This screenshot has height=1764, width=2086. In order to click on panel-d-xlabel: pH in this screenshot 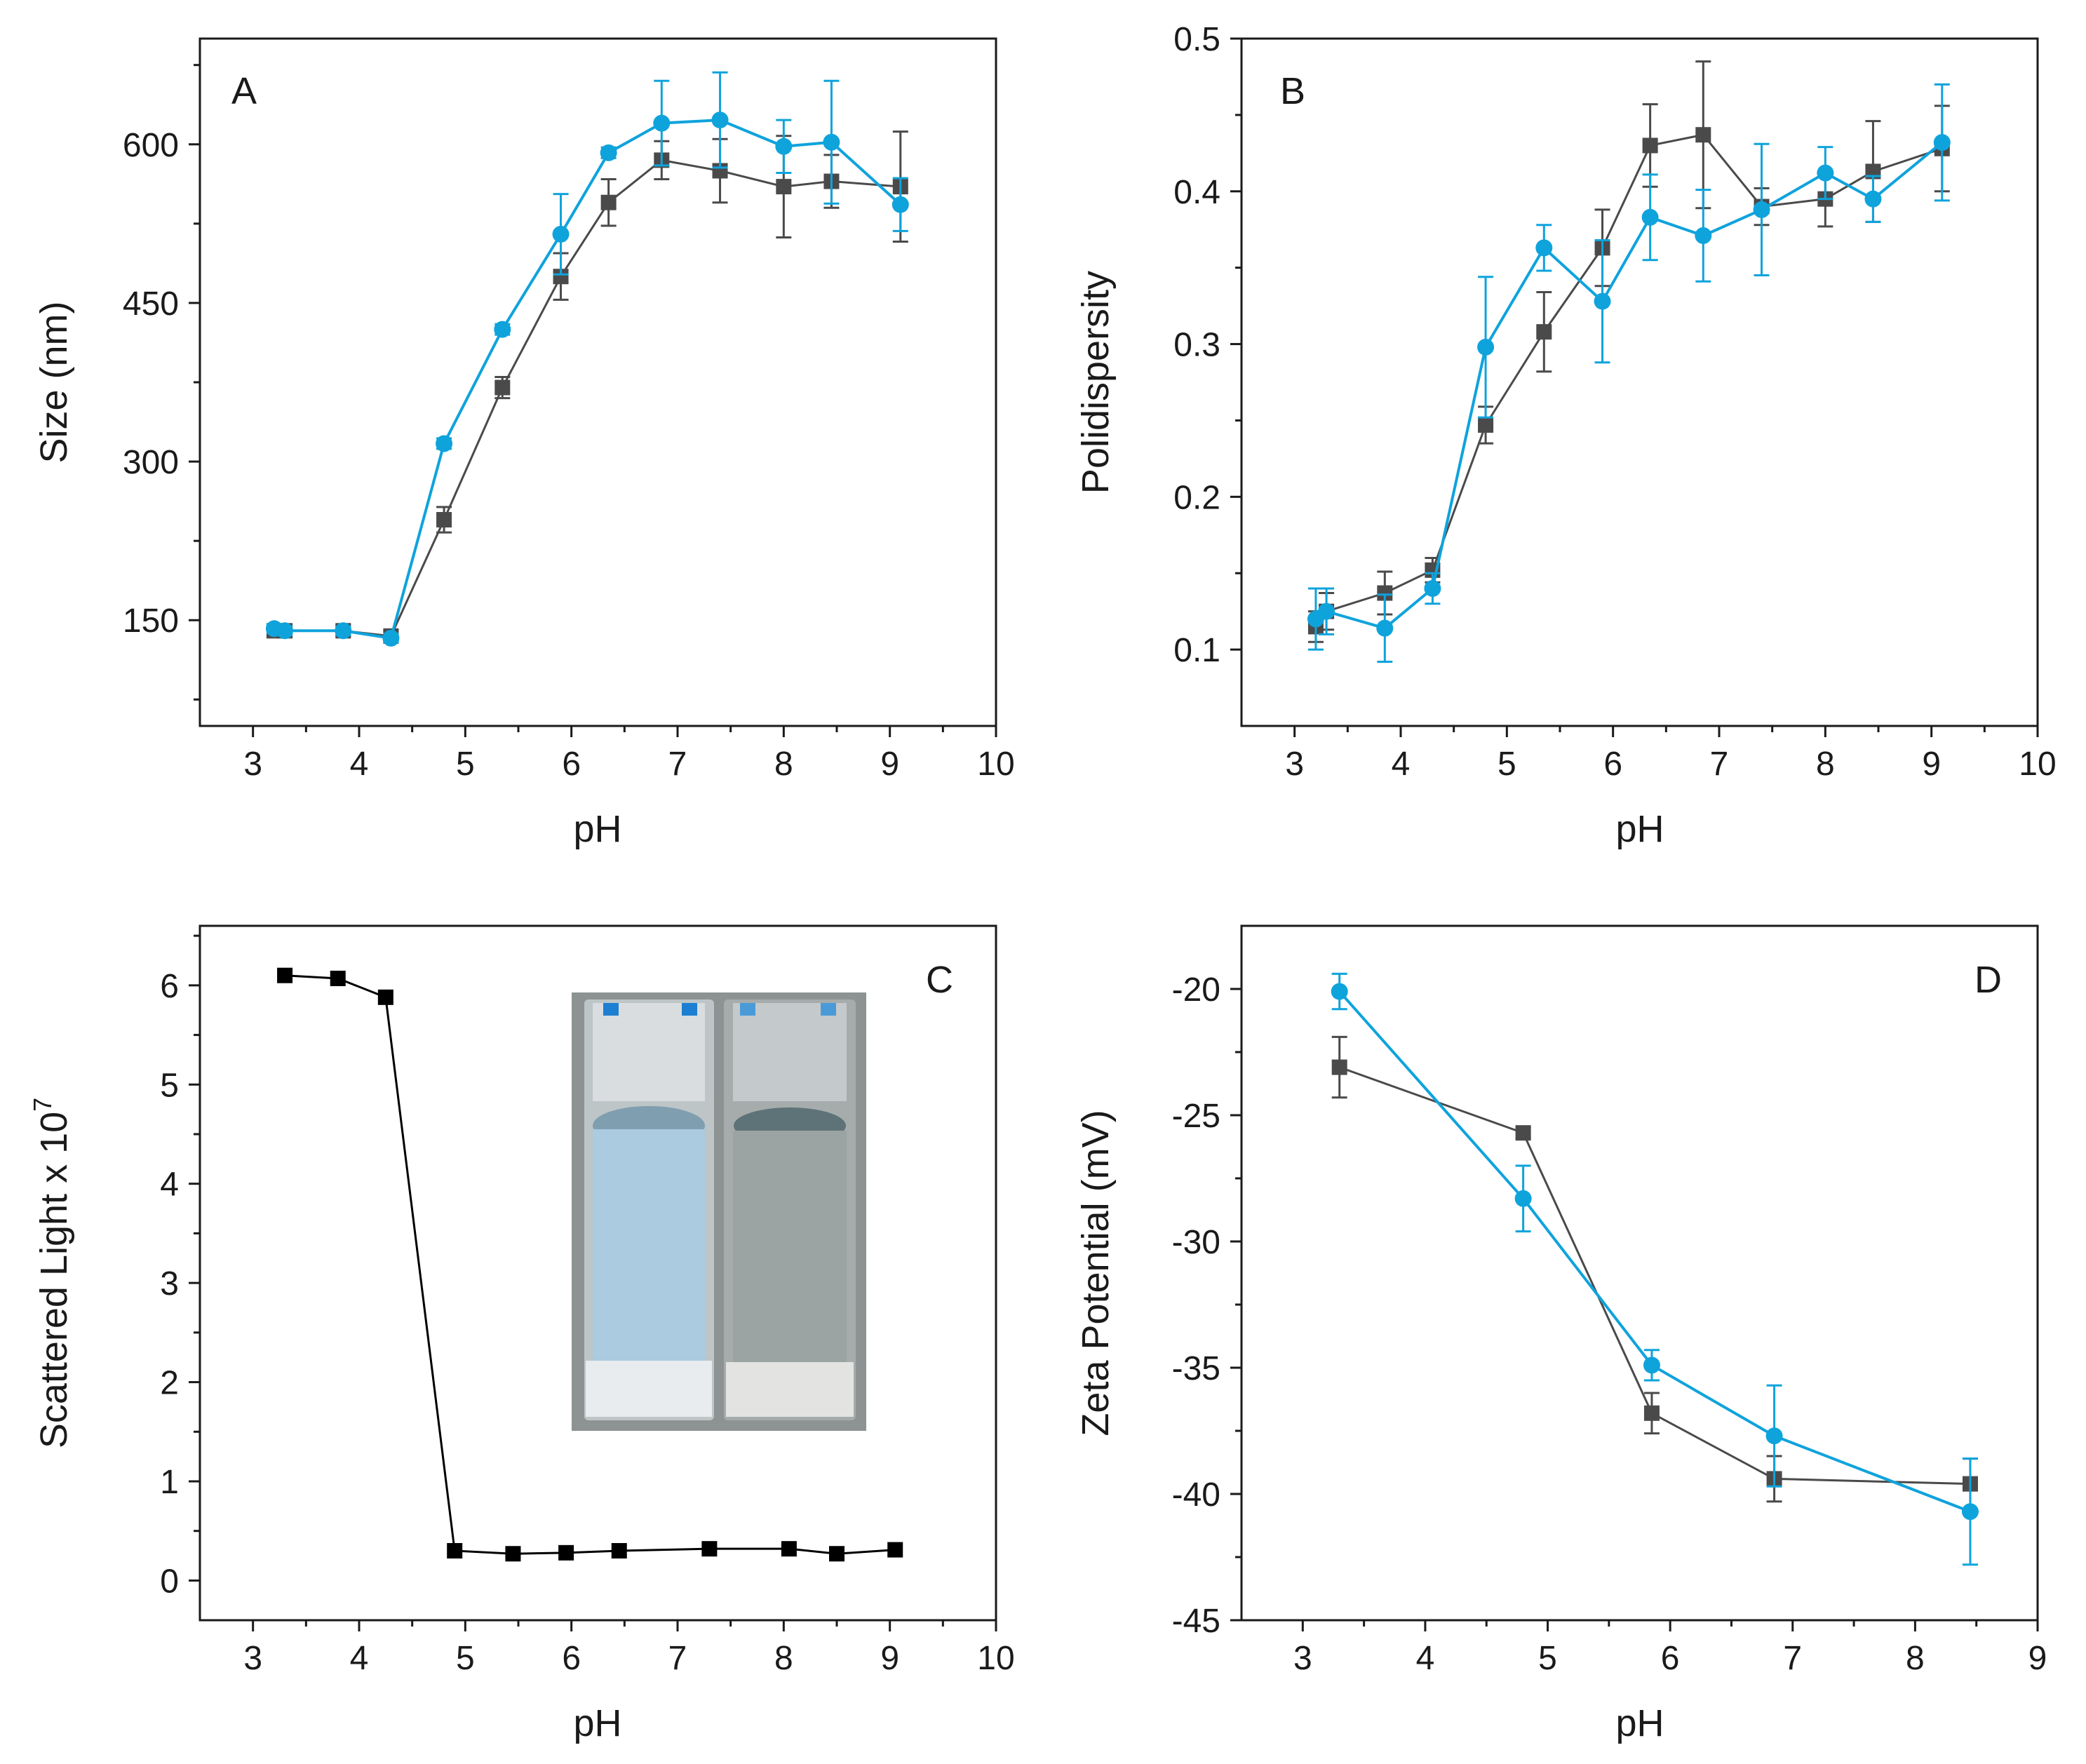, I will do `click(1639, 1723)`.